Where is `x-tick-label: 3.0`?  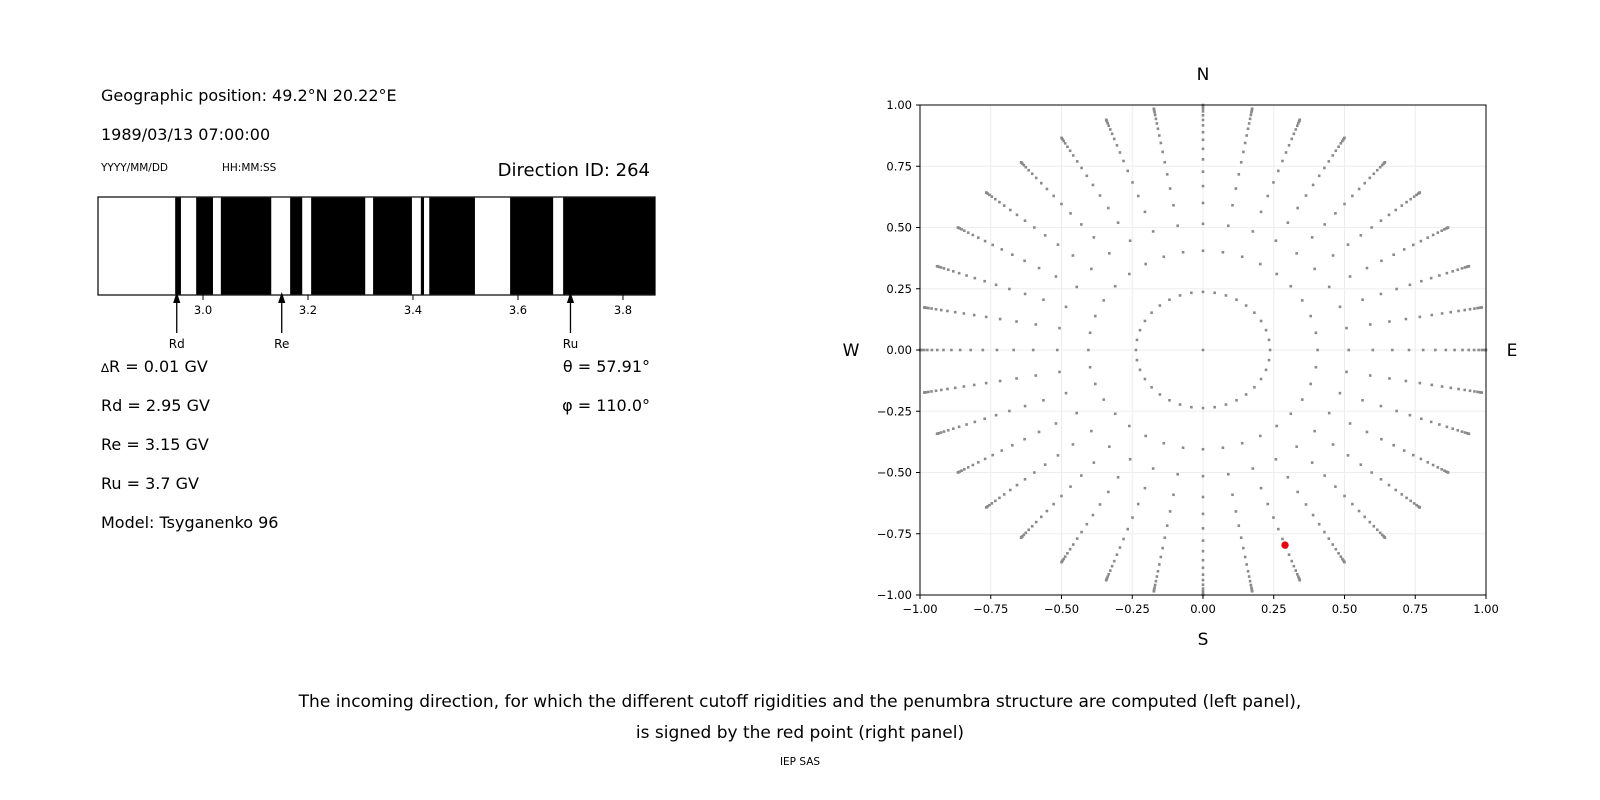 x-tick-label: 3.0 is located at coordinates (203, 310).